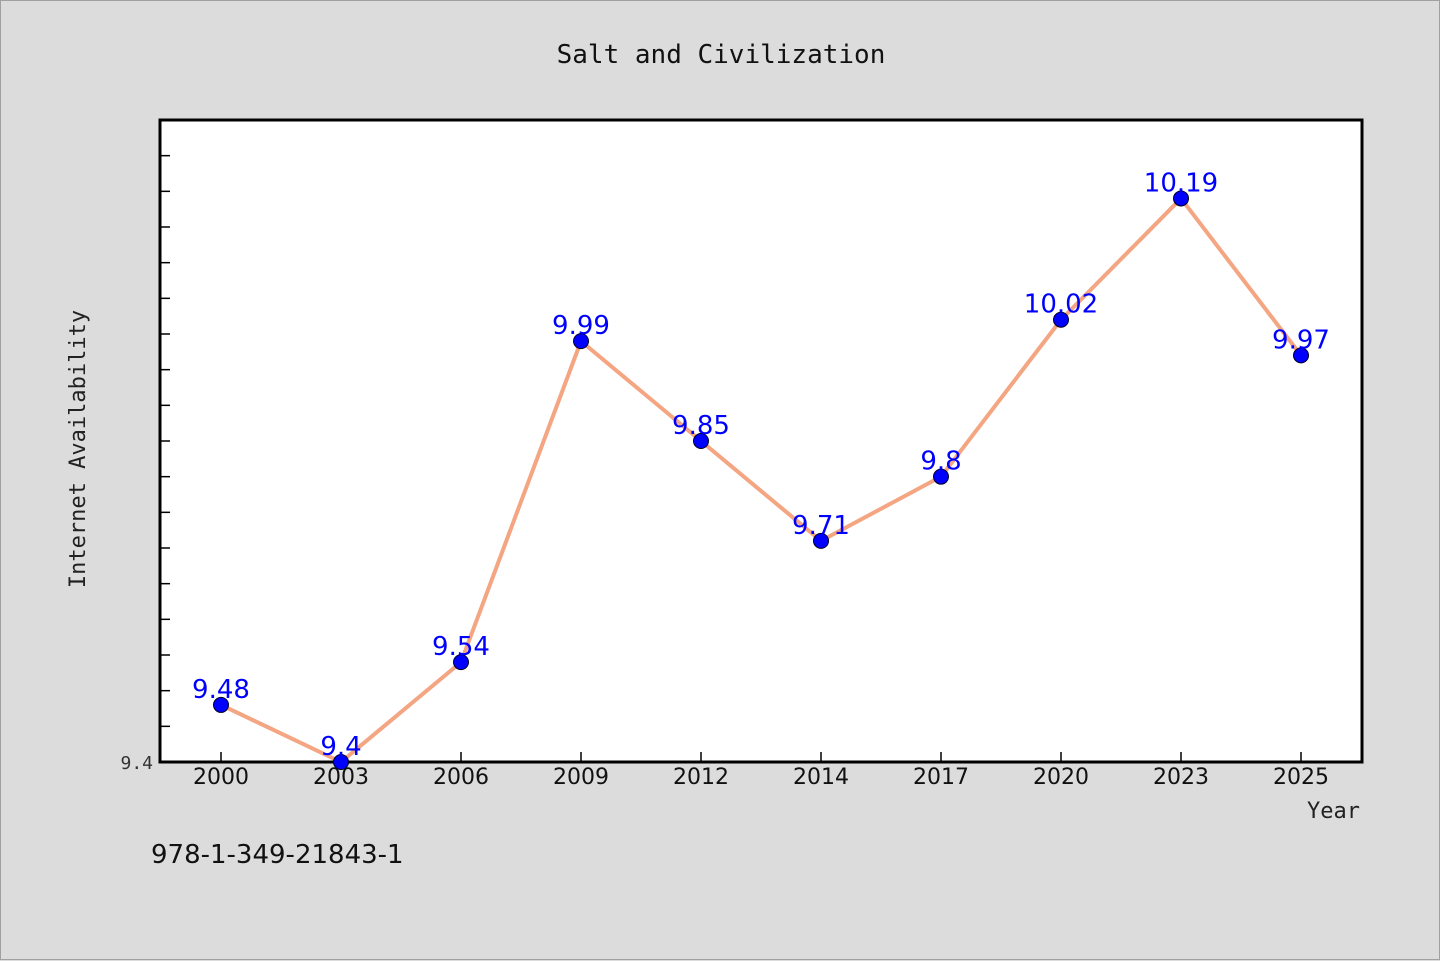 This screenshot has height=961, width=1440. Describe the element at coordinates (221, 690) in the screenshot. I see `data-label-2000: 9.48` at that location.